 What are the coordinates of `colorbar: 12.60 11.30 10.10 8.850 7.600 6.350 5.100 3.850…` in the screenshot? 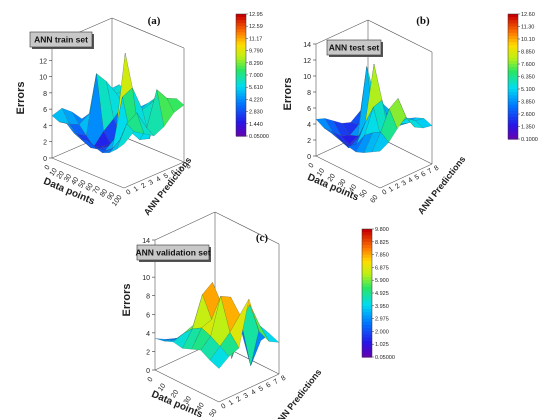 It's located at (522, 77).